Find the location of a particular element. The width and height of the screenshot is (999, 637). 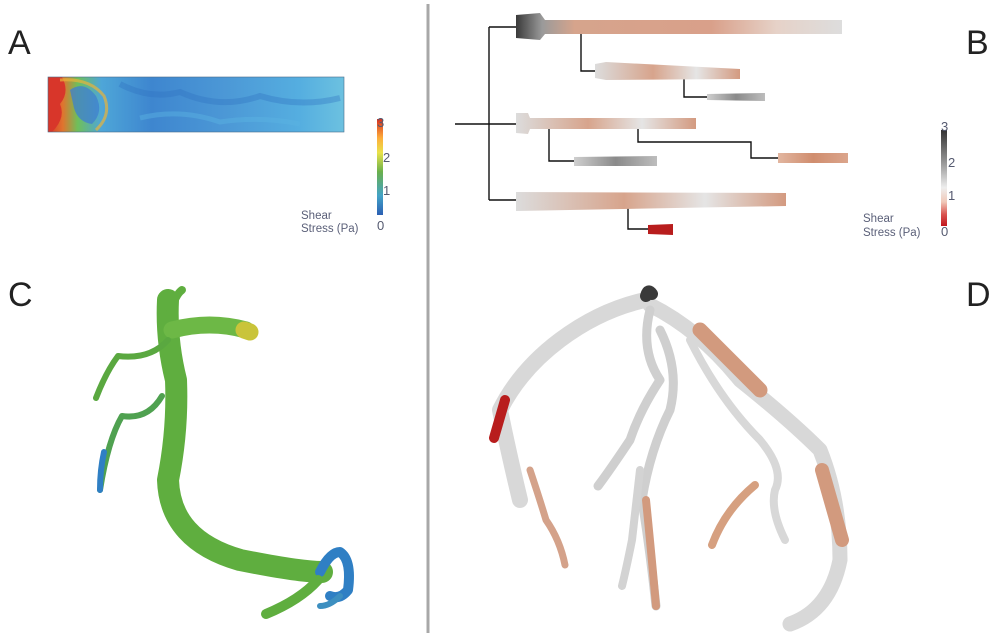

panel-label-d: D is located at coordinates (978, 295).